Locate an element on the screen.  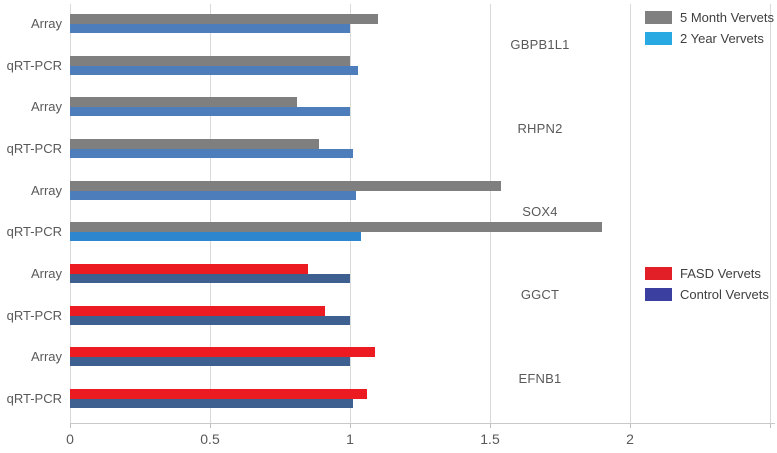
legend-top-right: 5 Month Vervets 2 Year Vervets is located at coordinates (709, 31).